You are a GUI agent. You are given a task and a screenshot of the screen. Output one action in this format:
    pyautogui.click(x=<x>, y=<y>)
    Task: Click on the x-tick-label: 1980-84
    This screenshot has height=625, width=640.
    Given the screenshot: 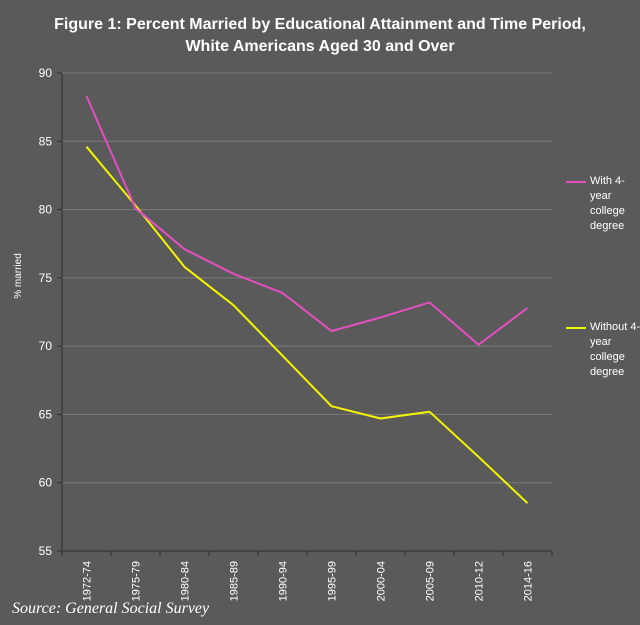 What is the action you would take?
    pyautogui.click(x=186, y=581)
    